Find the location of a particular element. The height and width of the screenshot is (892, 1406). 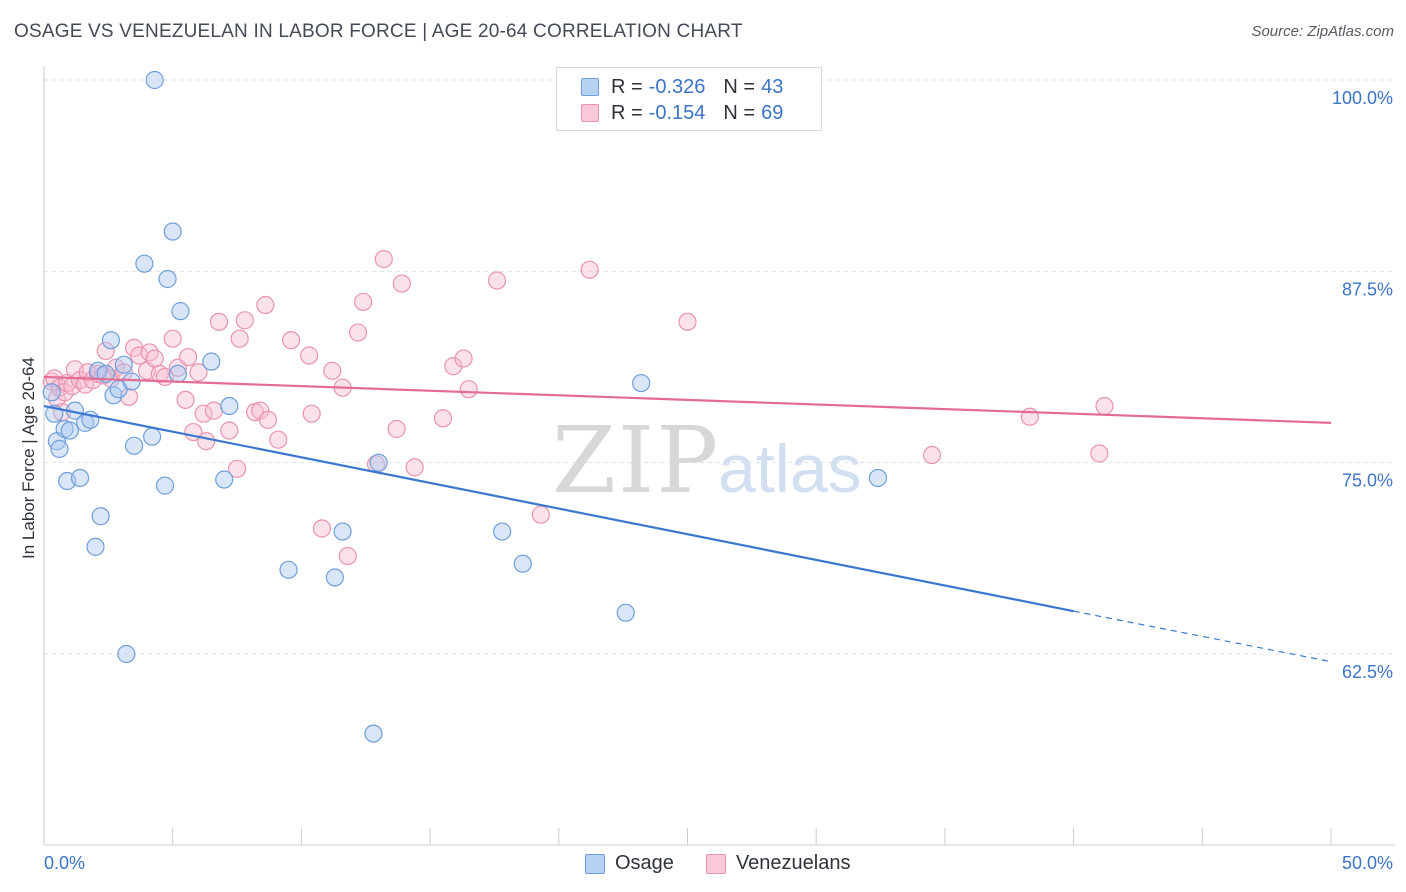

correlation-legend: R = -0.326 N = 43 R = -0.154 N = 69 is located at coordinates (689, 99).